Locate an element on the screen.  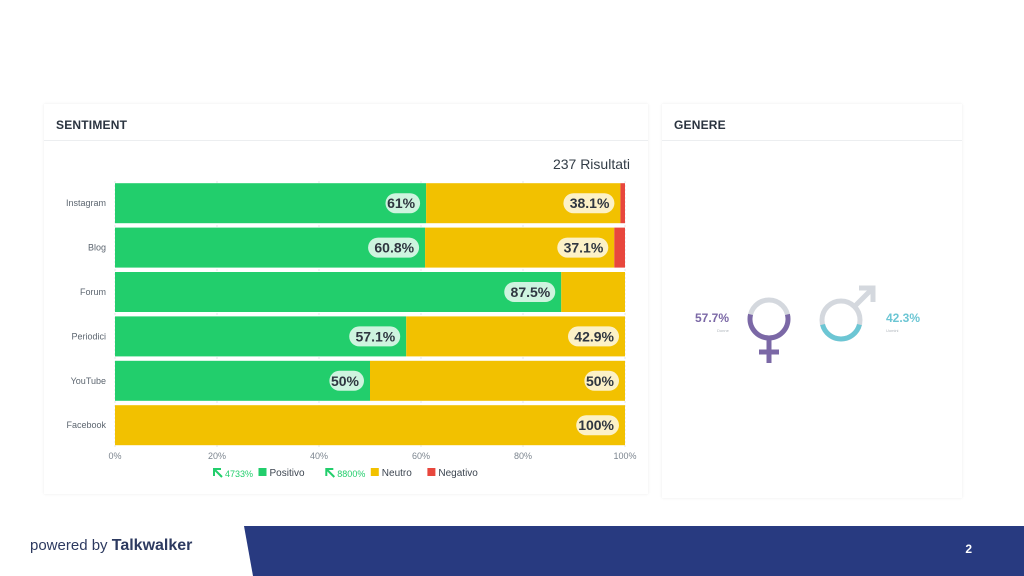
sentiment-title-divider is located at coordinates (346, 140).